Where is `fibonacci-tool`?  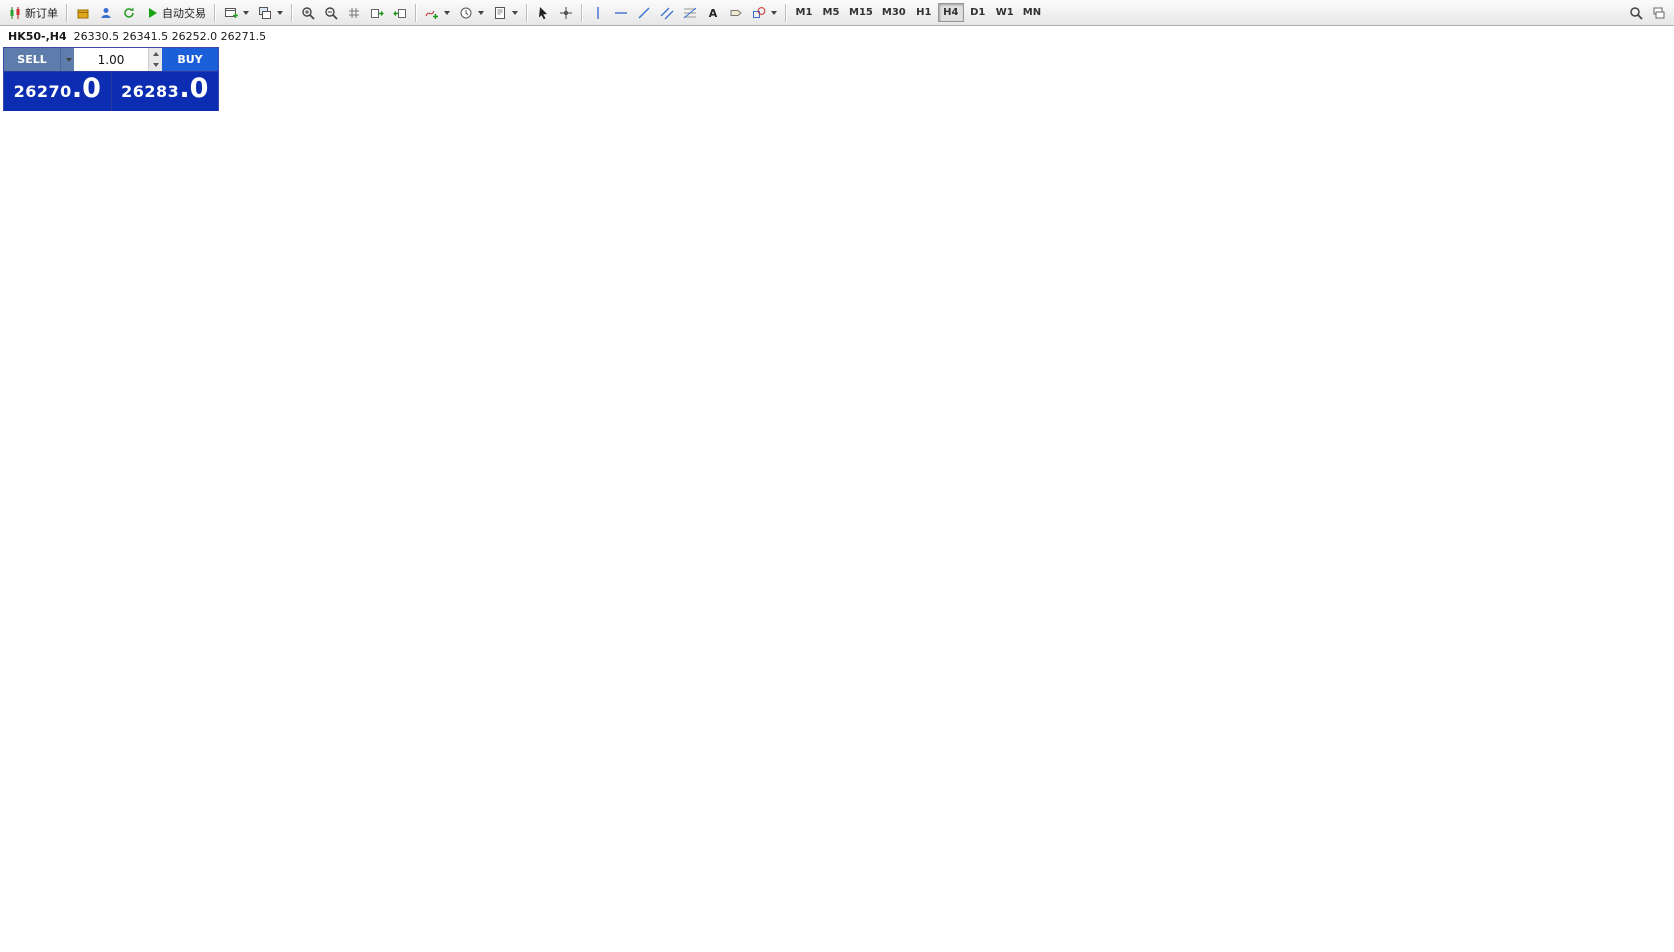 fibonacci-tool is located at coordinates (690, 13).